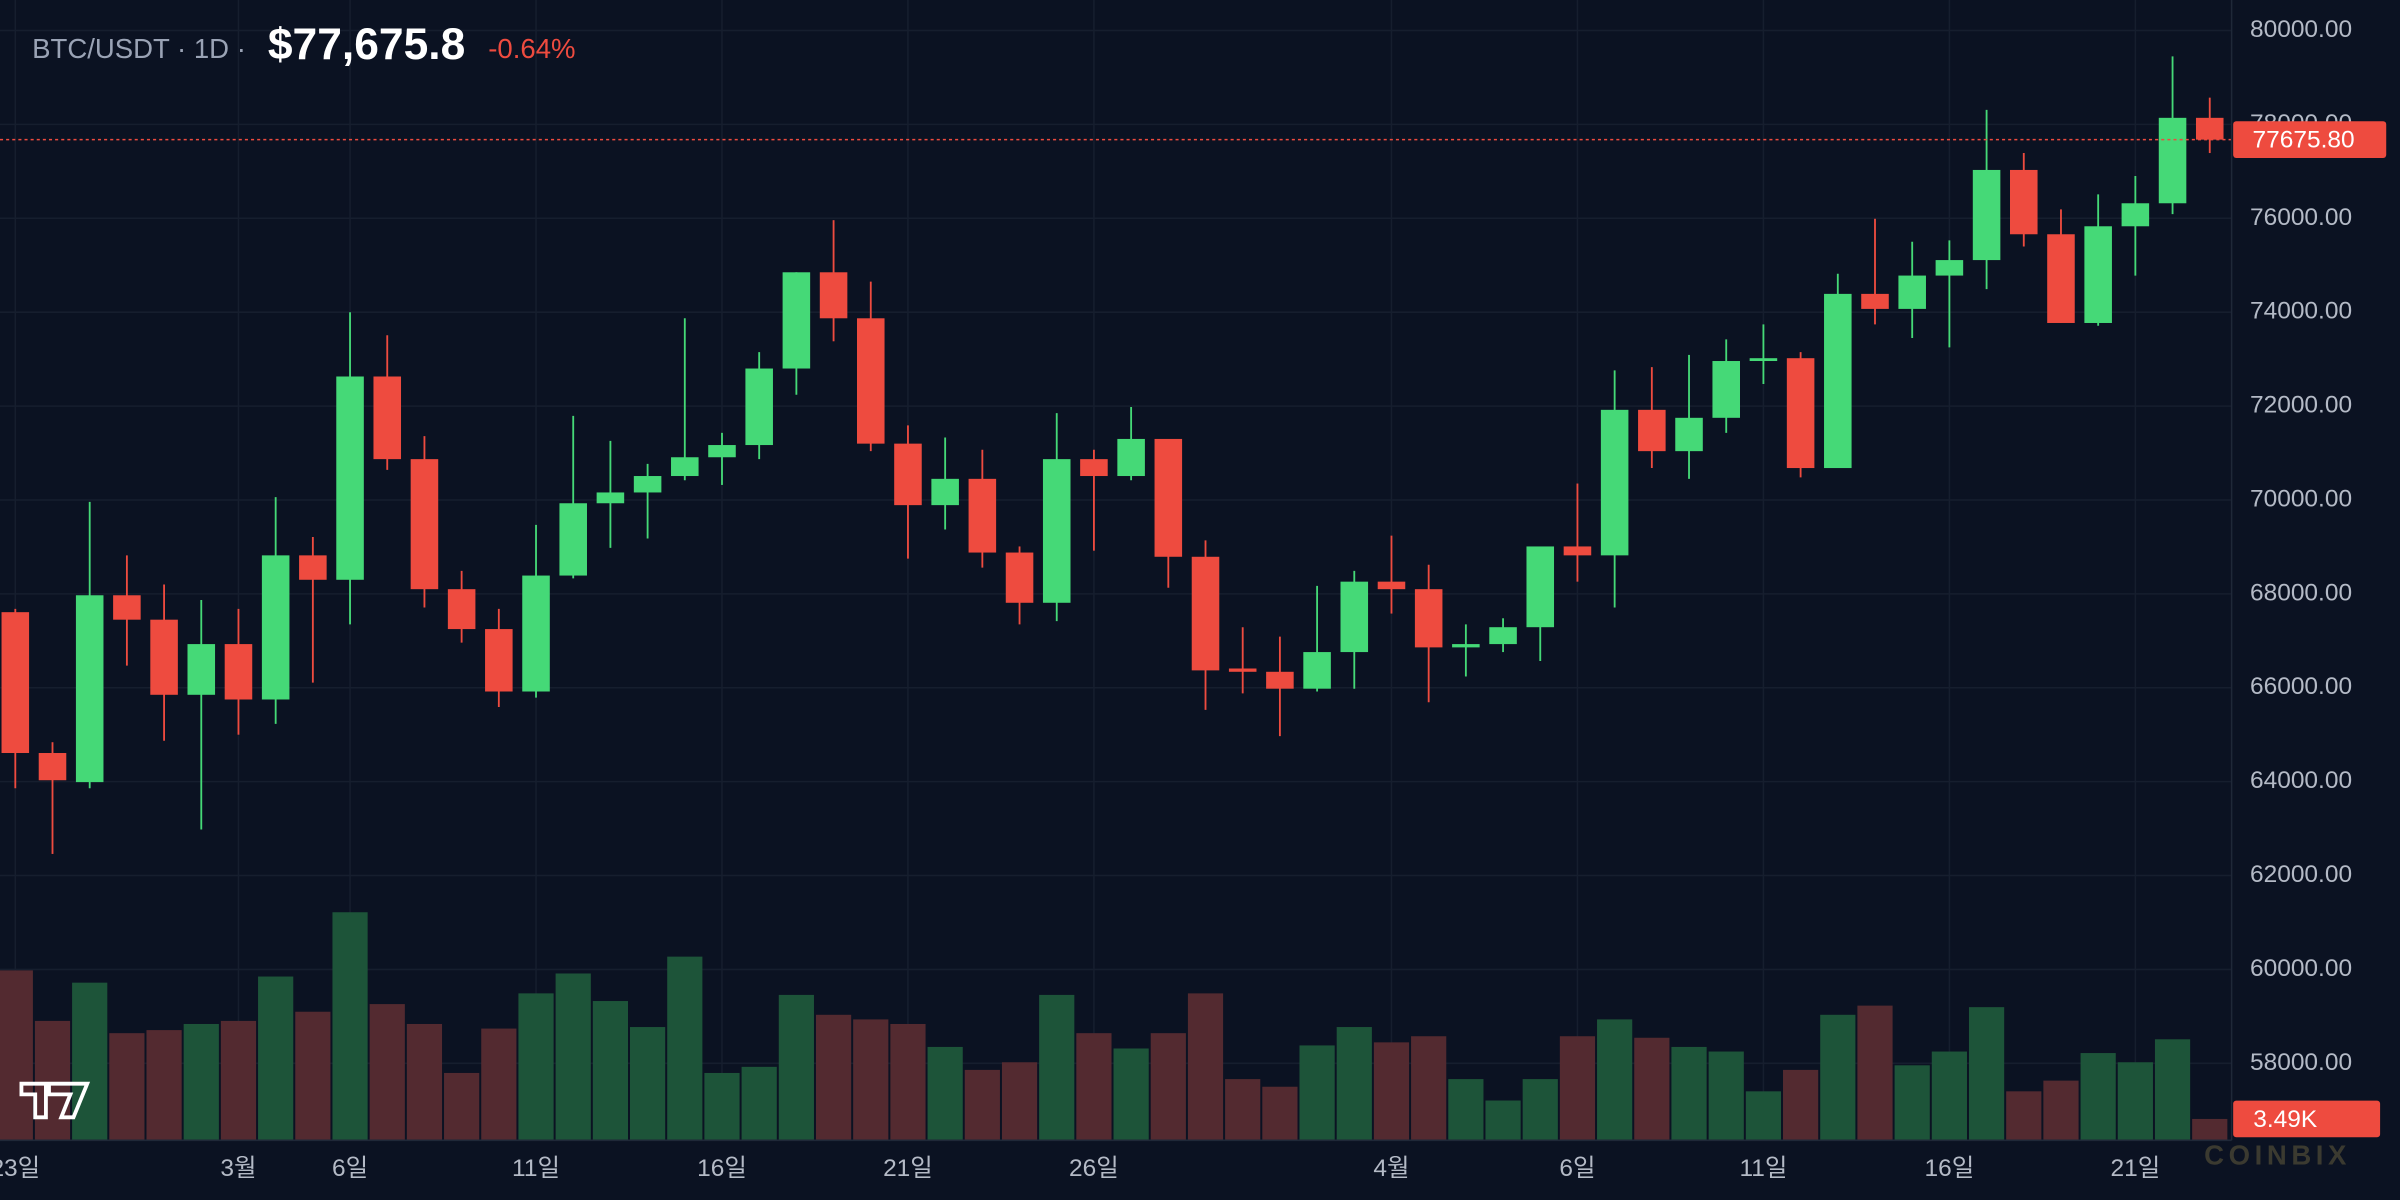  What do you see at coordinates (1950, 1168) in the screenshot?
I see `x-tick-label: 16일` at bounding box center [1950, 1168].